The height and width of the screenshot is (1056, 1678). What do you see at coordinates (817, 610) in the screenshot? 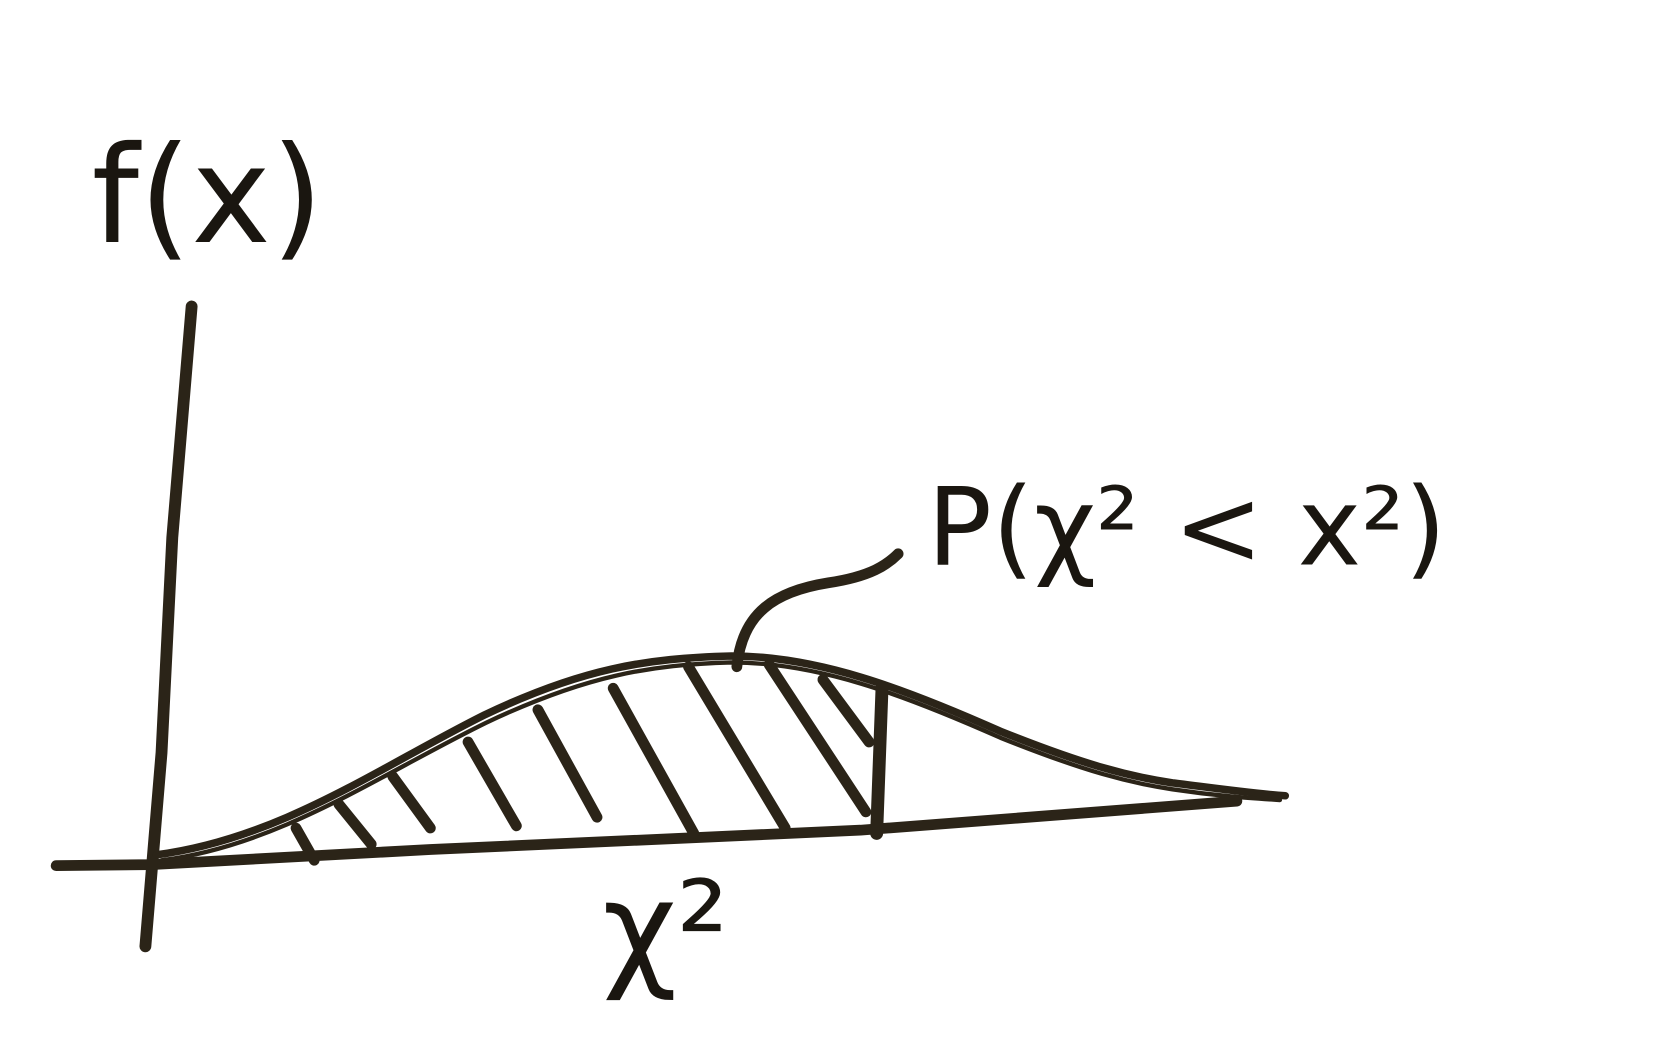
I see `leader-line` at bounding box center [817, 610].